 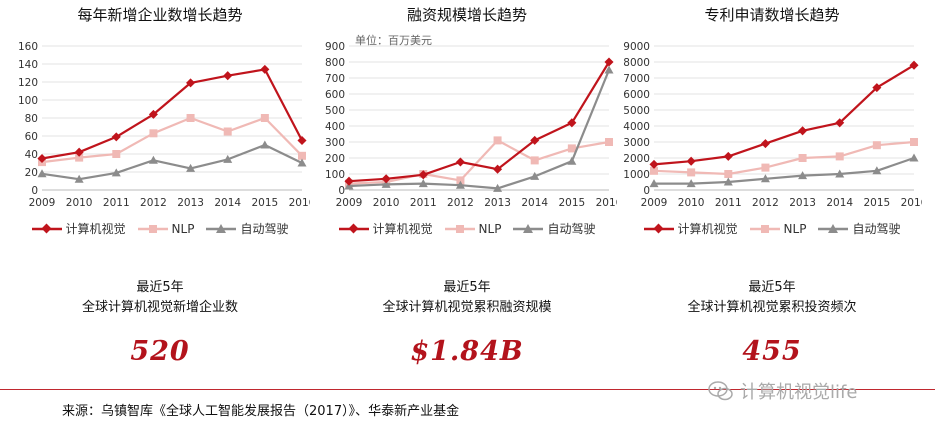 I want to click on y-tick-label: 60, so click(x=31, y=137).